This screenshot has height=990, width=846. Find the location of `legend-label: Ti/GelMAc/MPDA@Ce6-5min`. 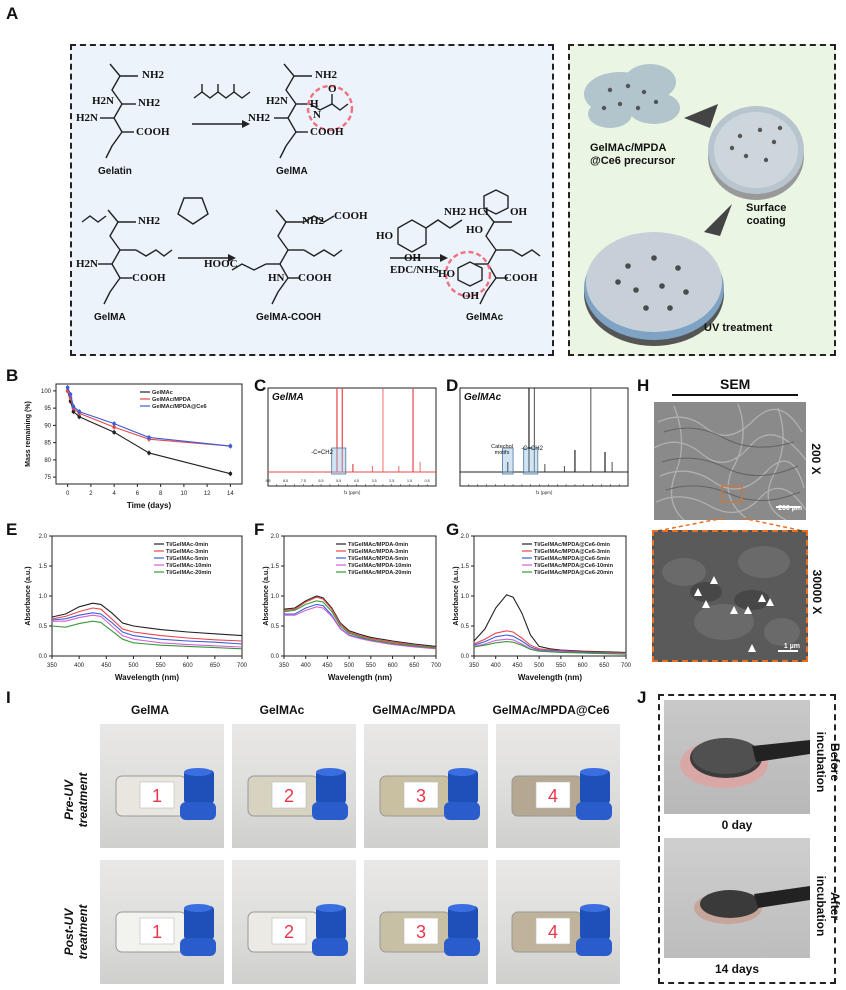

legend-label: Ti/GelMAc/MPDA@Ce6-5min is located at coordinates (572, 559).